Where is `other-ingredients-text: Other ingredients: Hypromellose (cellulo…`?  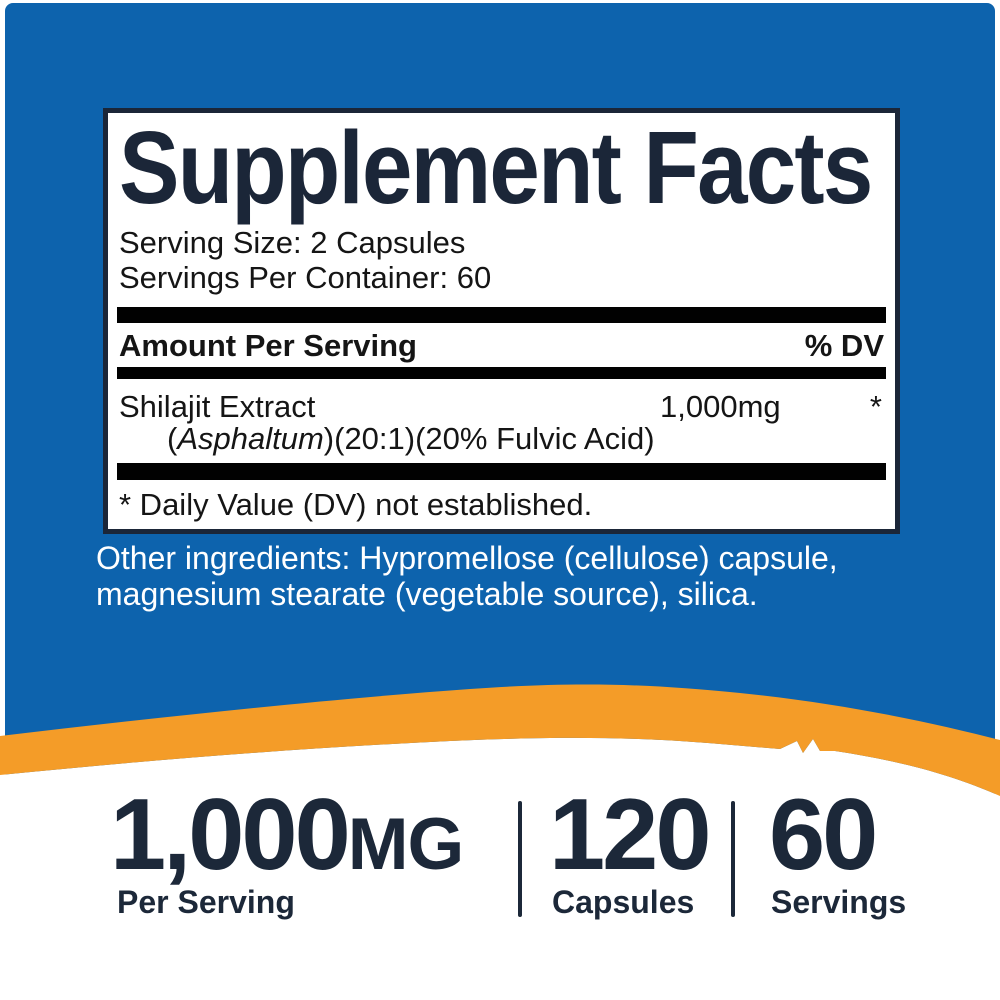
other-ingredients-text: Other ingredients: Hypromellose (cellulo… is located at coordinates (476, 576).